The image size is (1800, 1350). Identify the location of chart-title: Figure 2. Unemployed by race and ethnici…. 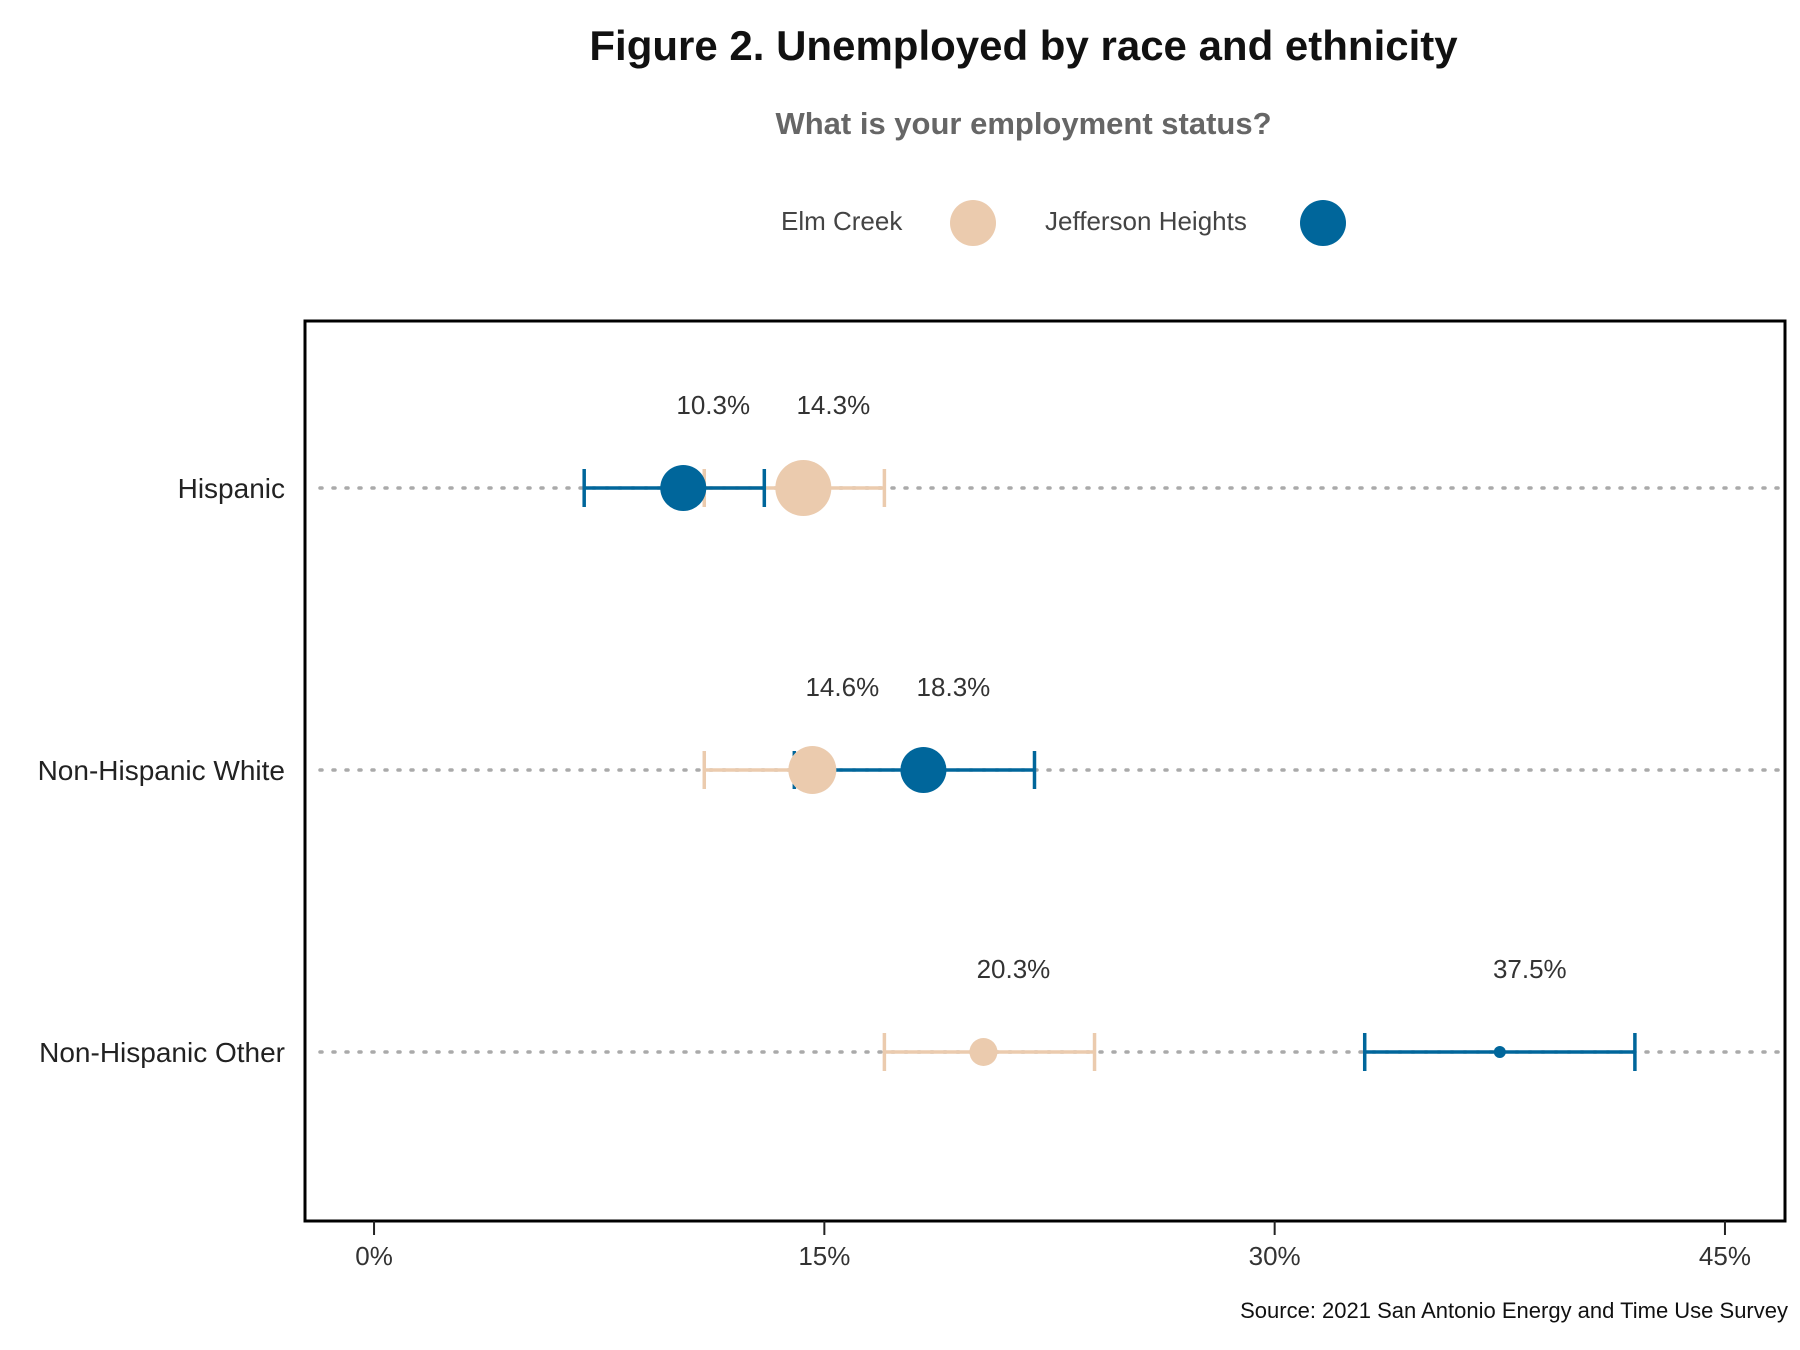
(1023, 45).